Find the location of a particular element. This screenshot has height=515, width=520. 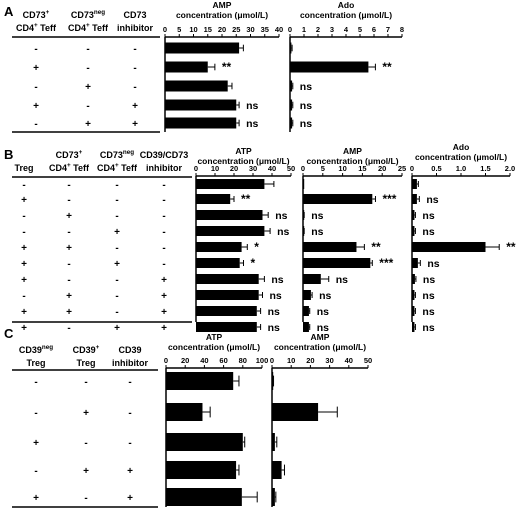

tick-label: 2 is located at coordinates (318, 29).